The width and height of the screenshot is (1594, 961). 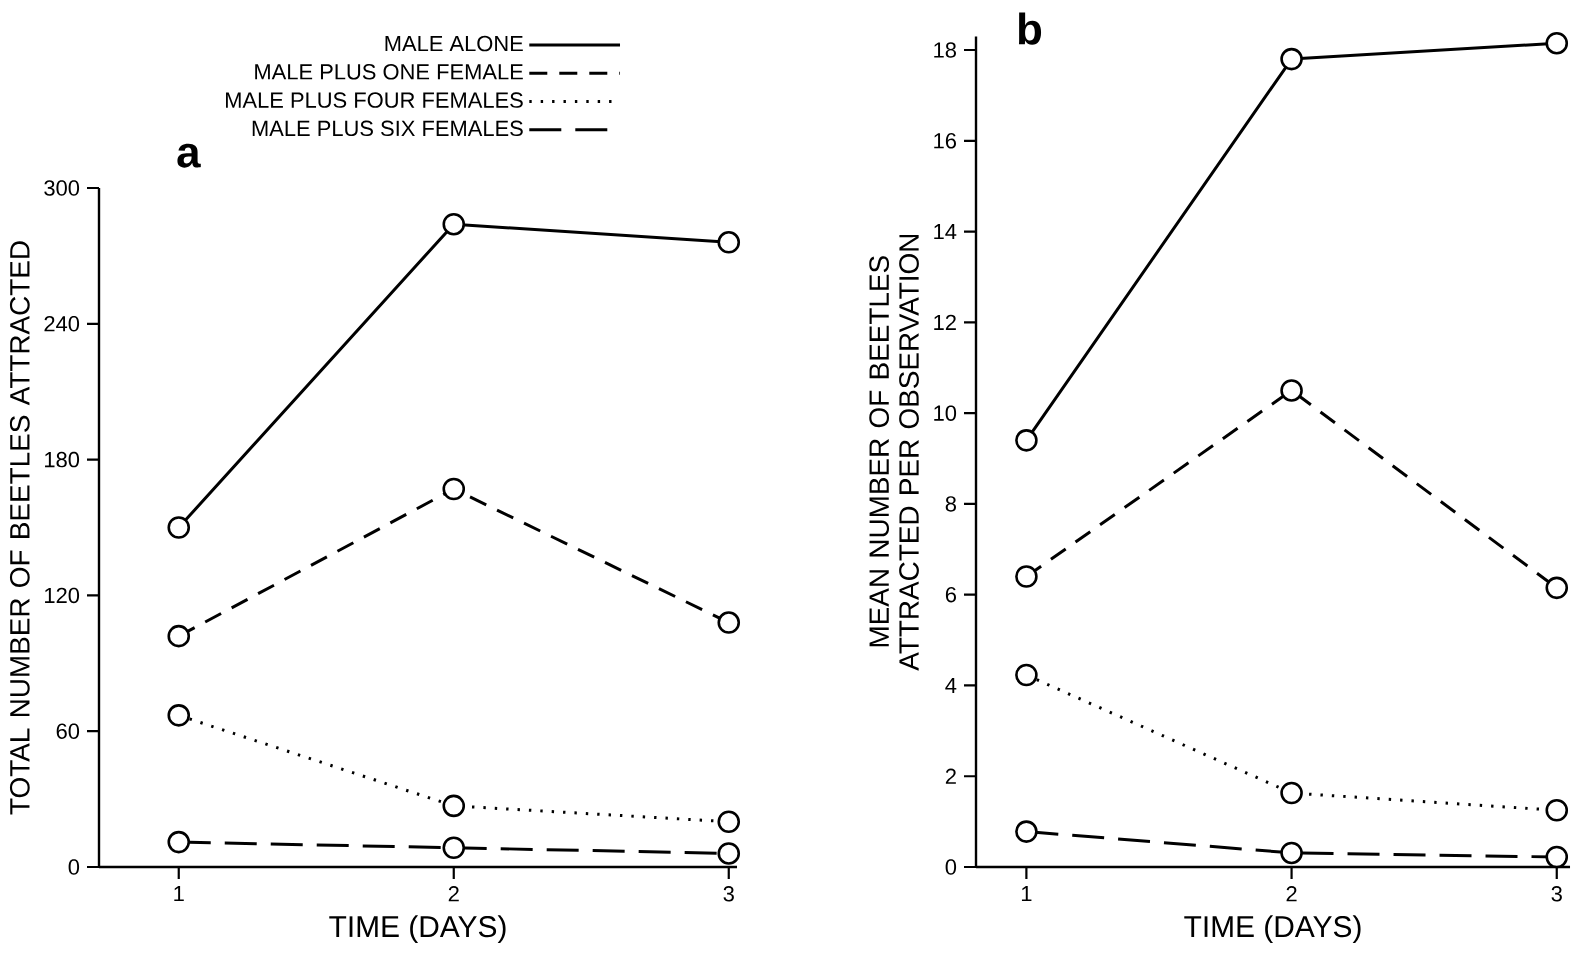 What do you see at coordinates (62, 595) in the screenshot?
I see `y-tick-label: 120` at bounding box center [62, 595].